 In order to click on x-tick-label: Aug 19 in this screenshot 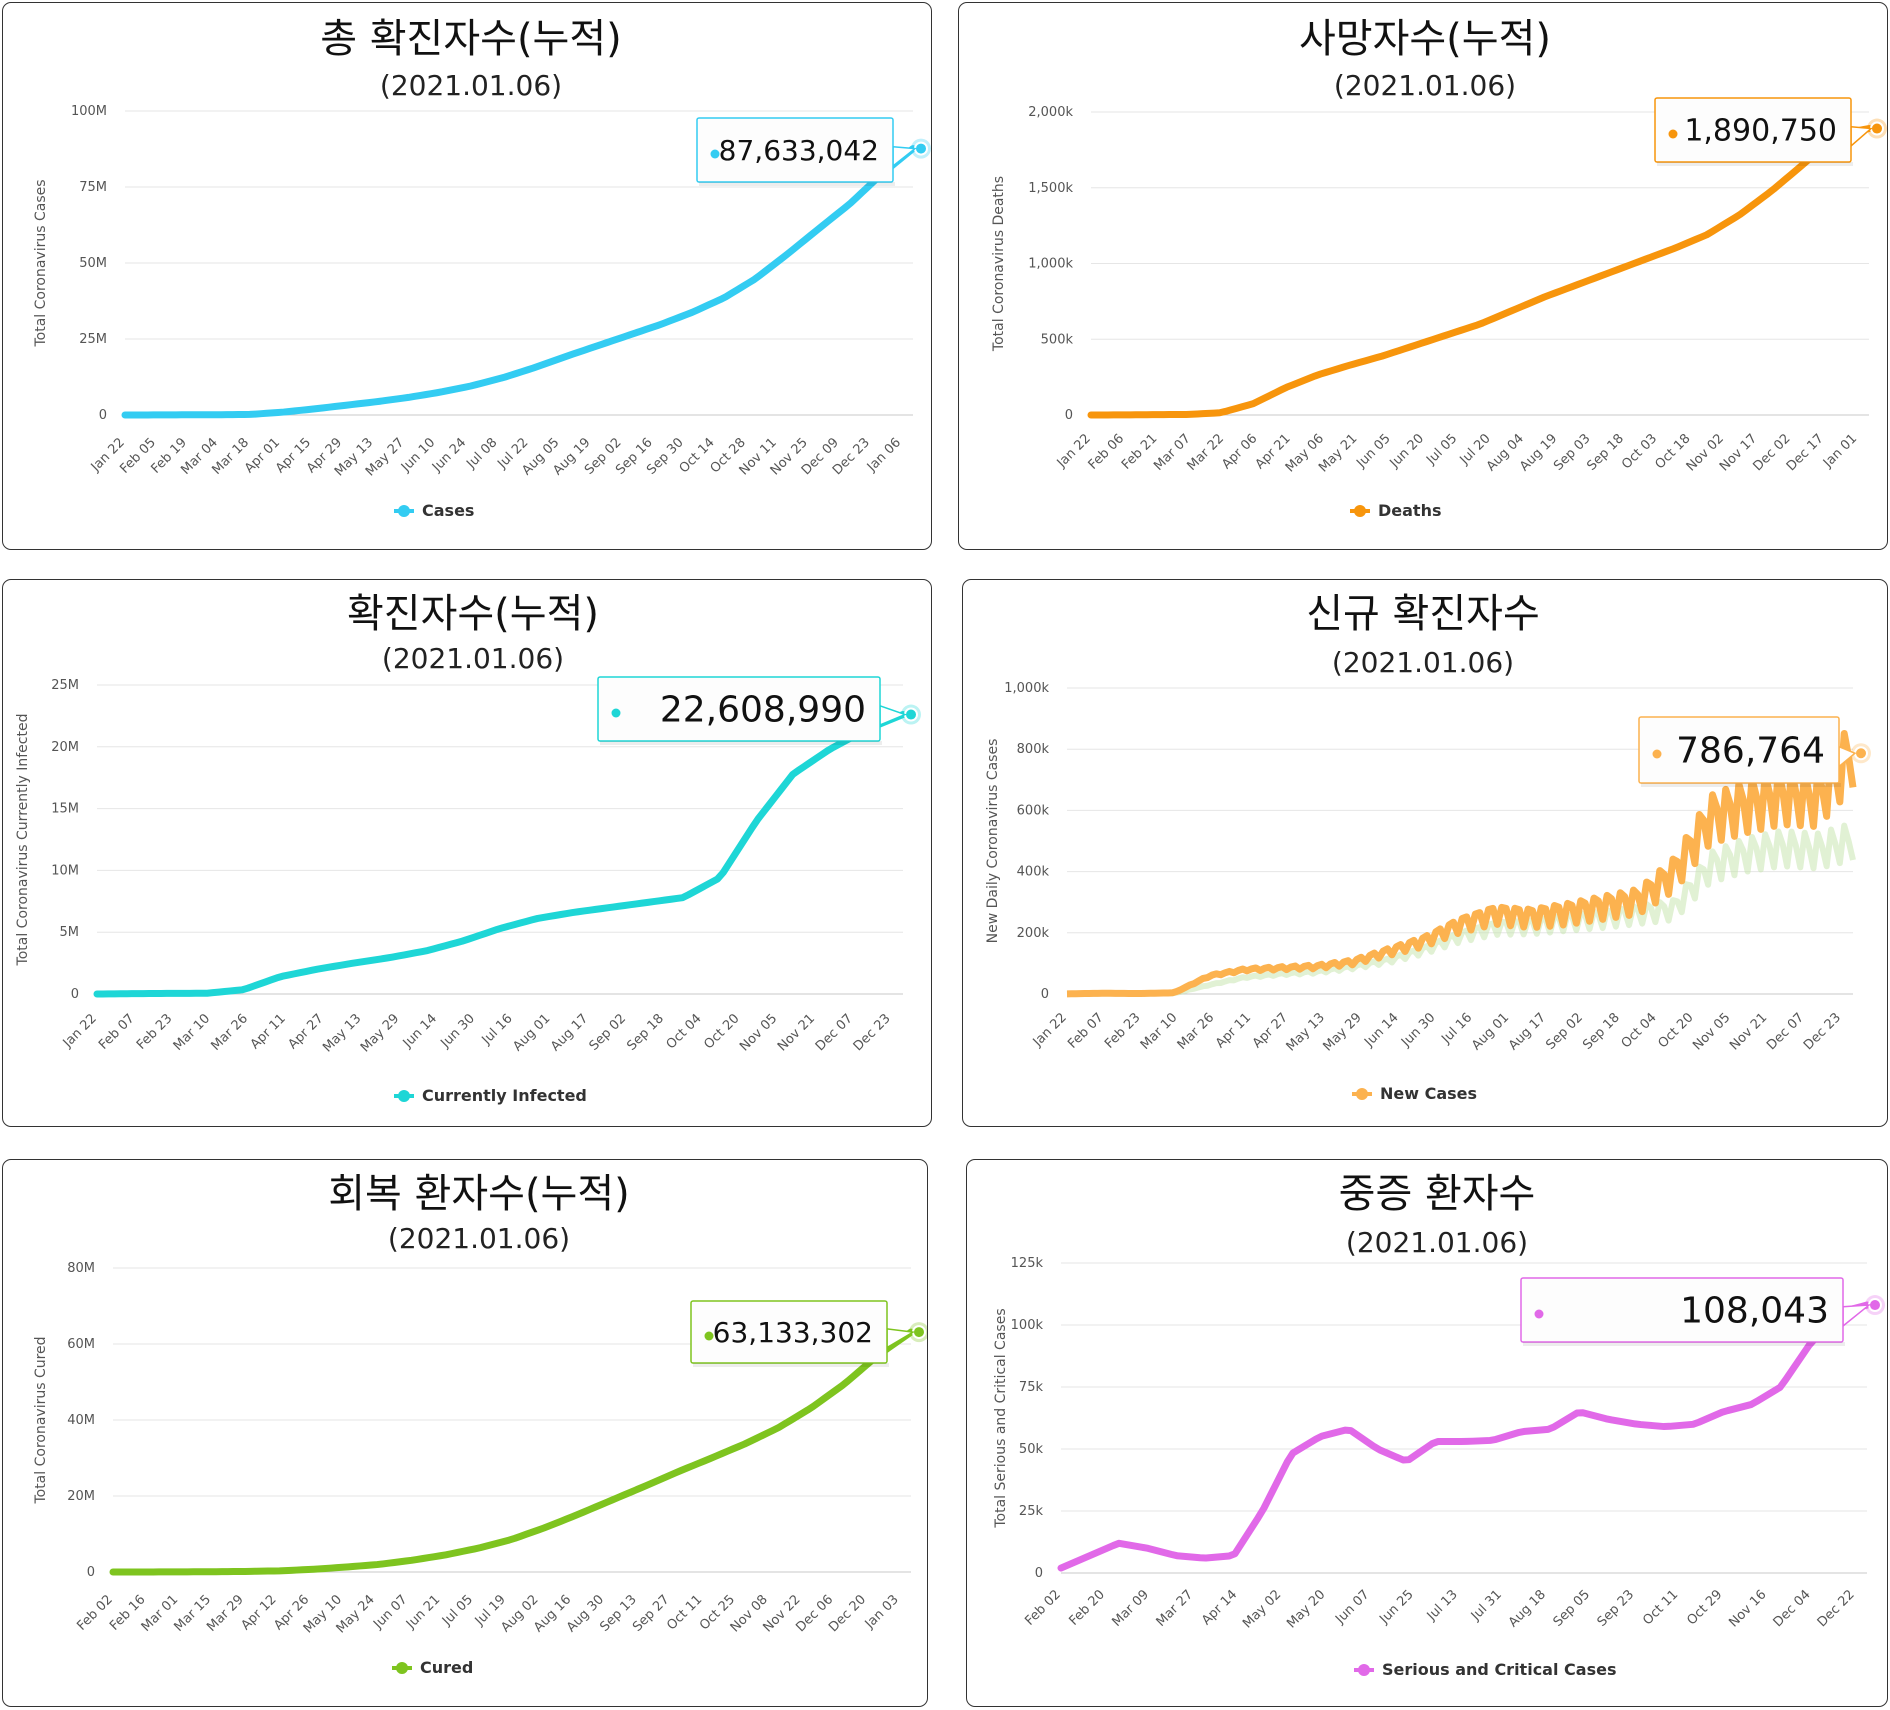, I will do `click(1538, 452)`.